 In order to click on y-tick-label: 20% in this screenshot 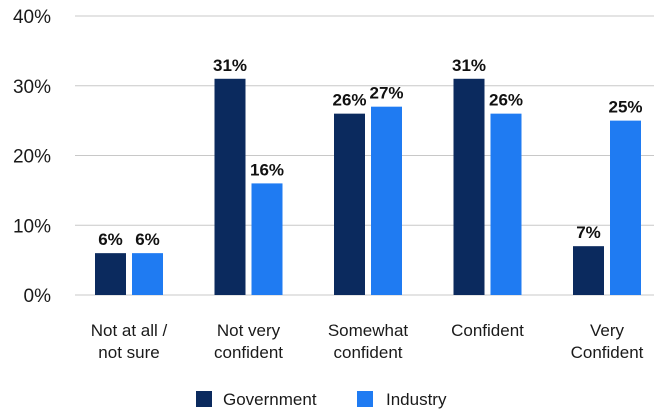, I will do `click(32, 157)`.